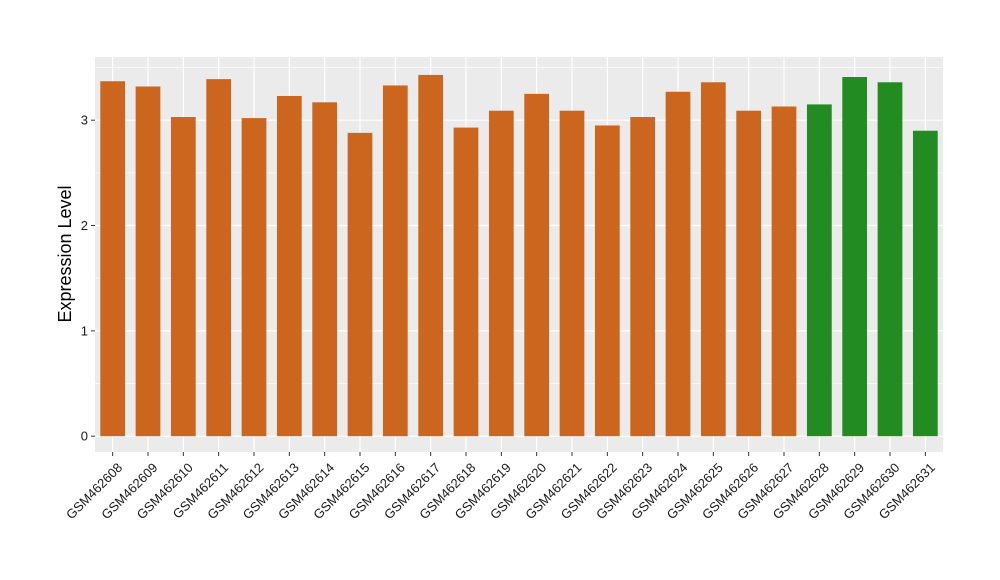 This screenshot has height=580, width=1000. I want to click on bar-GSM462616, so click(395, 261).